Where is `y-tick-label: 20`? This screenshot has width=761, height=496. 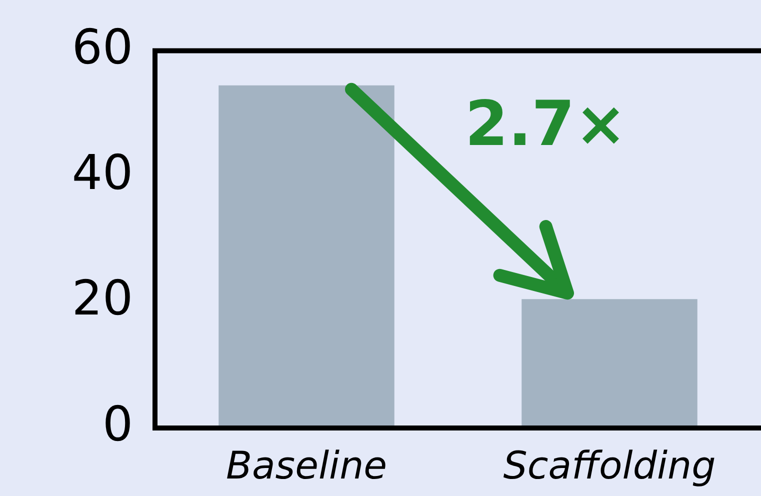 y-tick-label: 20 is located at coordinates (102, 298).